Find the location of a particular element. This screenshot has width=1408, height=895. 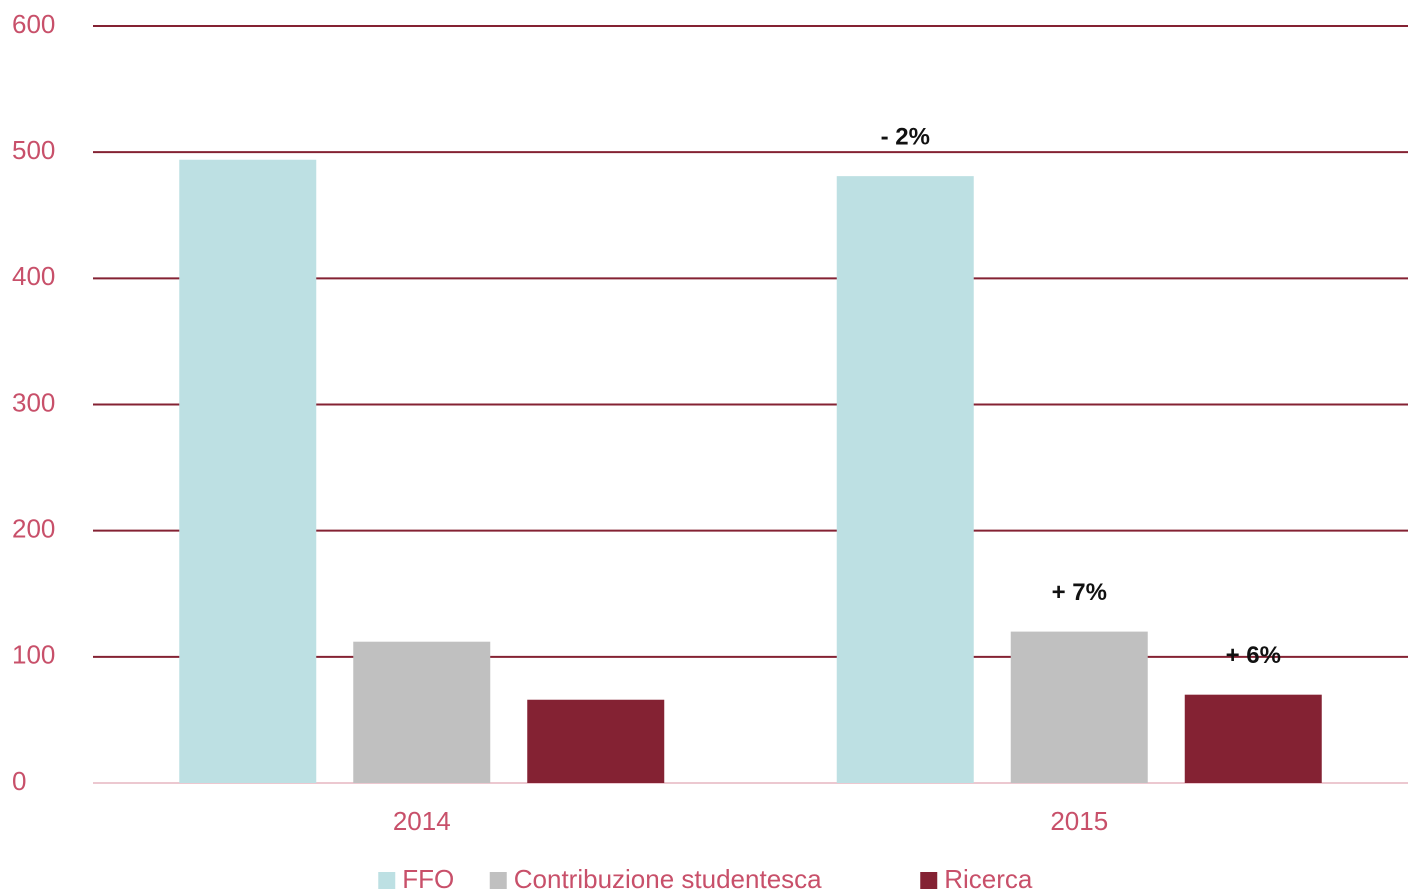

y-tick-label: 100 is located at coordinates (33, 655).